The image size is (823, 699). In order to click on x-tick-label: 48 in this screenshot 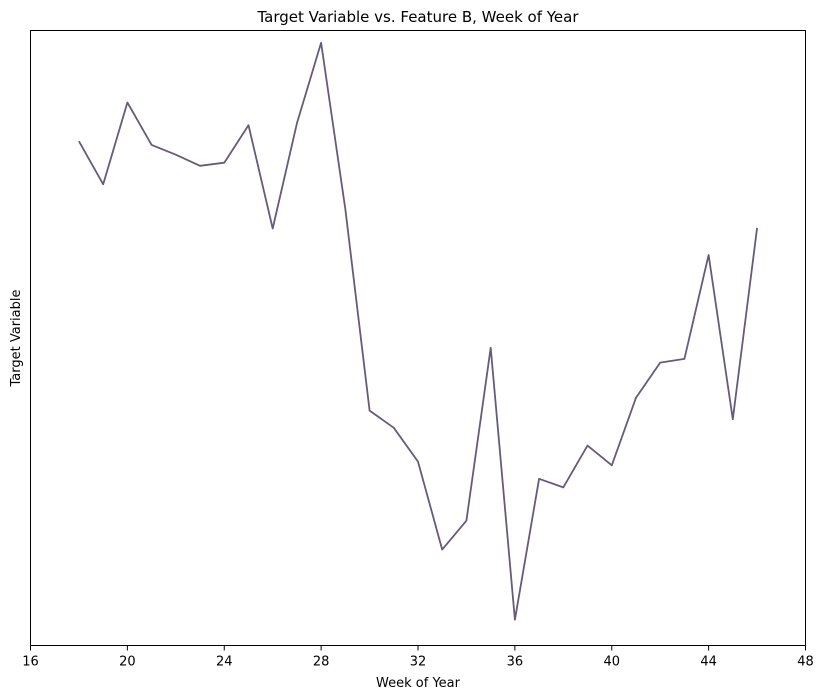, I will do `click(805, 662)`.